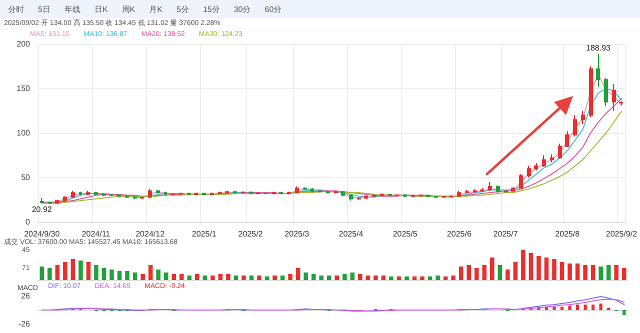 This screenshot has width=640, height=333. What do you see at coordinates (211, 9) in the screenshot?
I see `text: 15分` at bounding box center [211, 9].